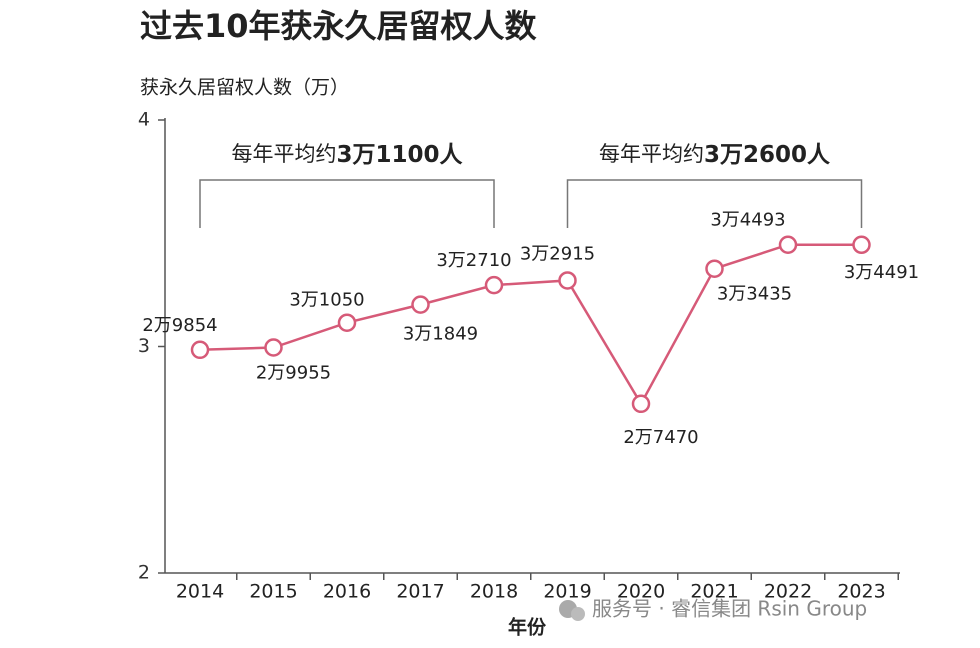  I want to click on value-label: 3万2915, so click(557, 253).